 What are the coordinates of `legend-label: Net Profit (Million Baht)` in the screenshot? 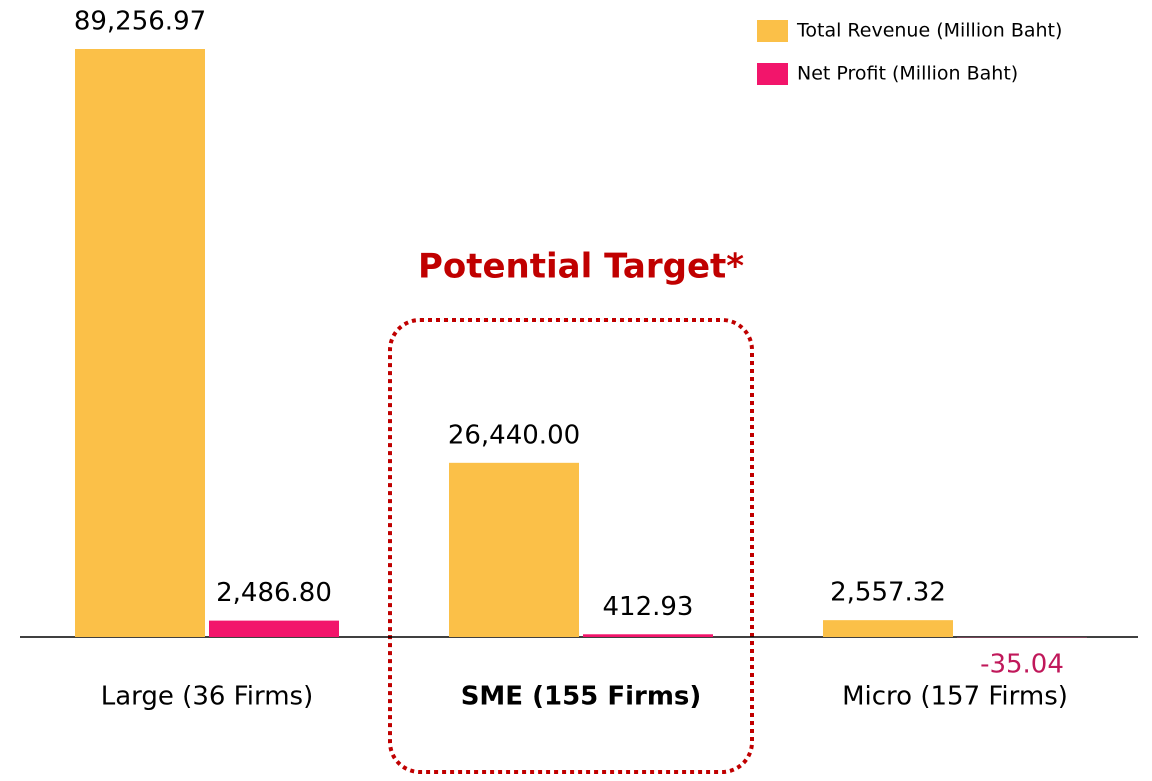 It's located at (907, 74).